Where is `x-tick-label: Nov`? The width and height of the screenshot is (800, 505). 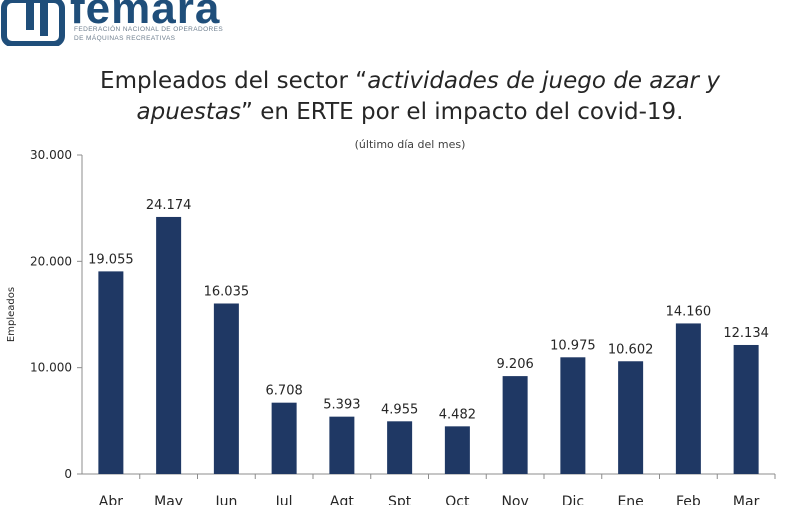
x-tick-label: Nov is located at coordinates (514, 499).